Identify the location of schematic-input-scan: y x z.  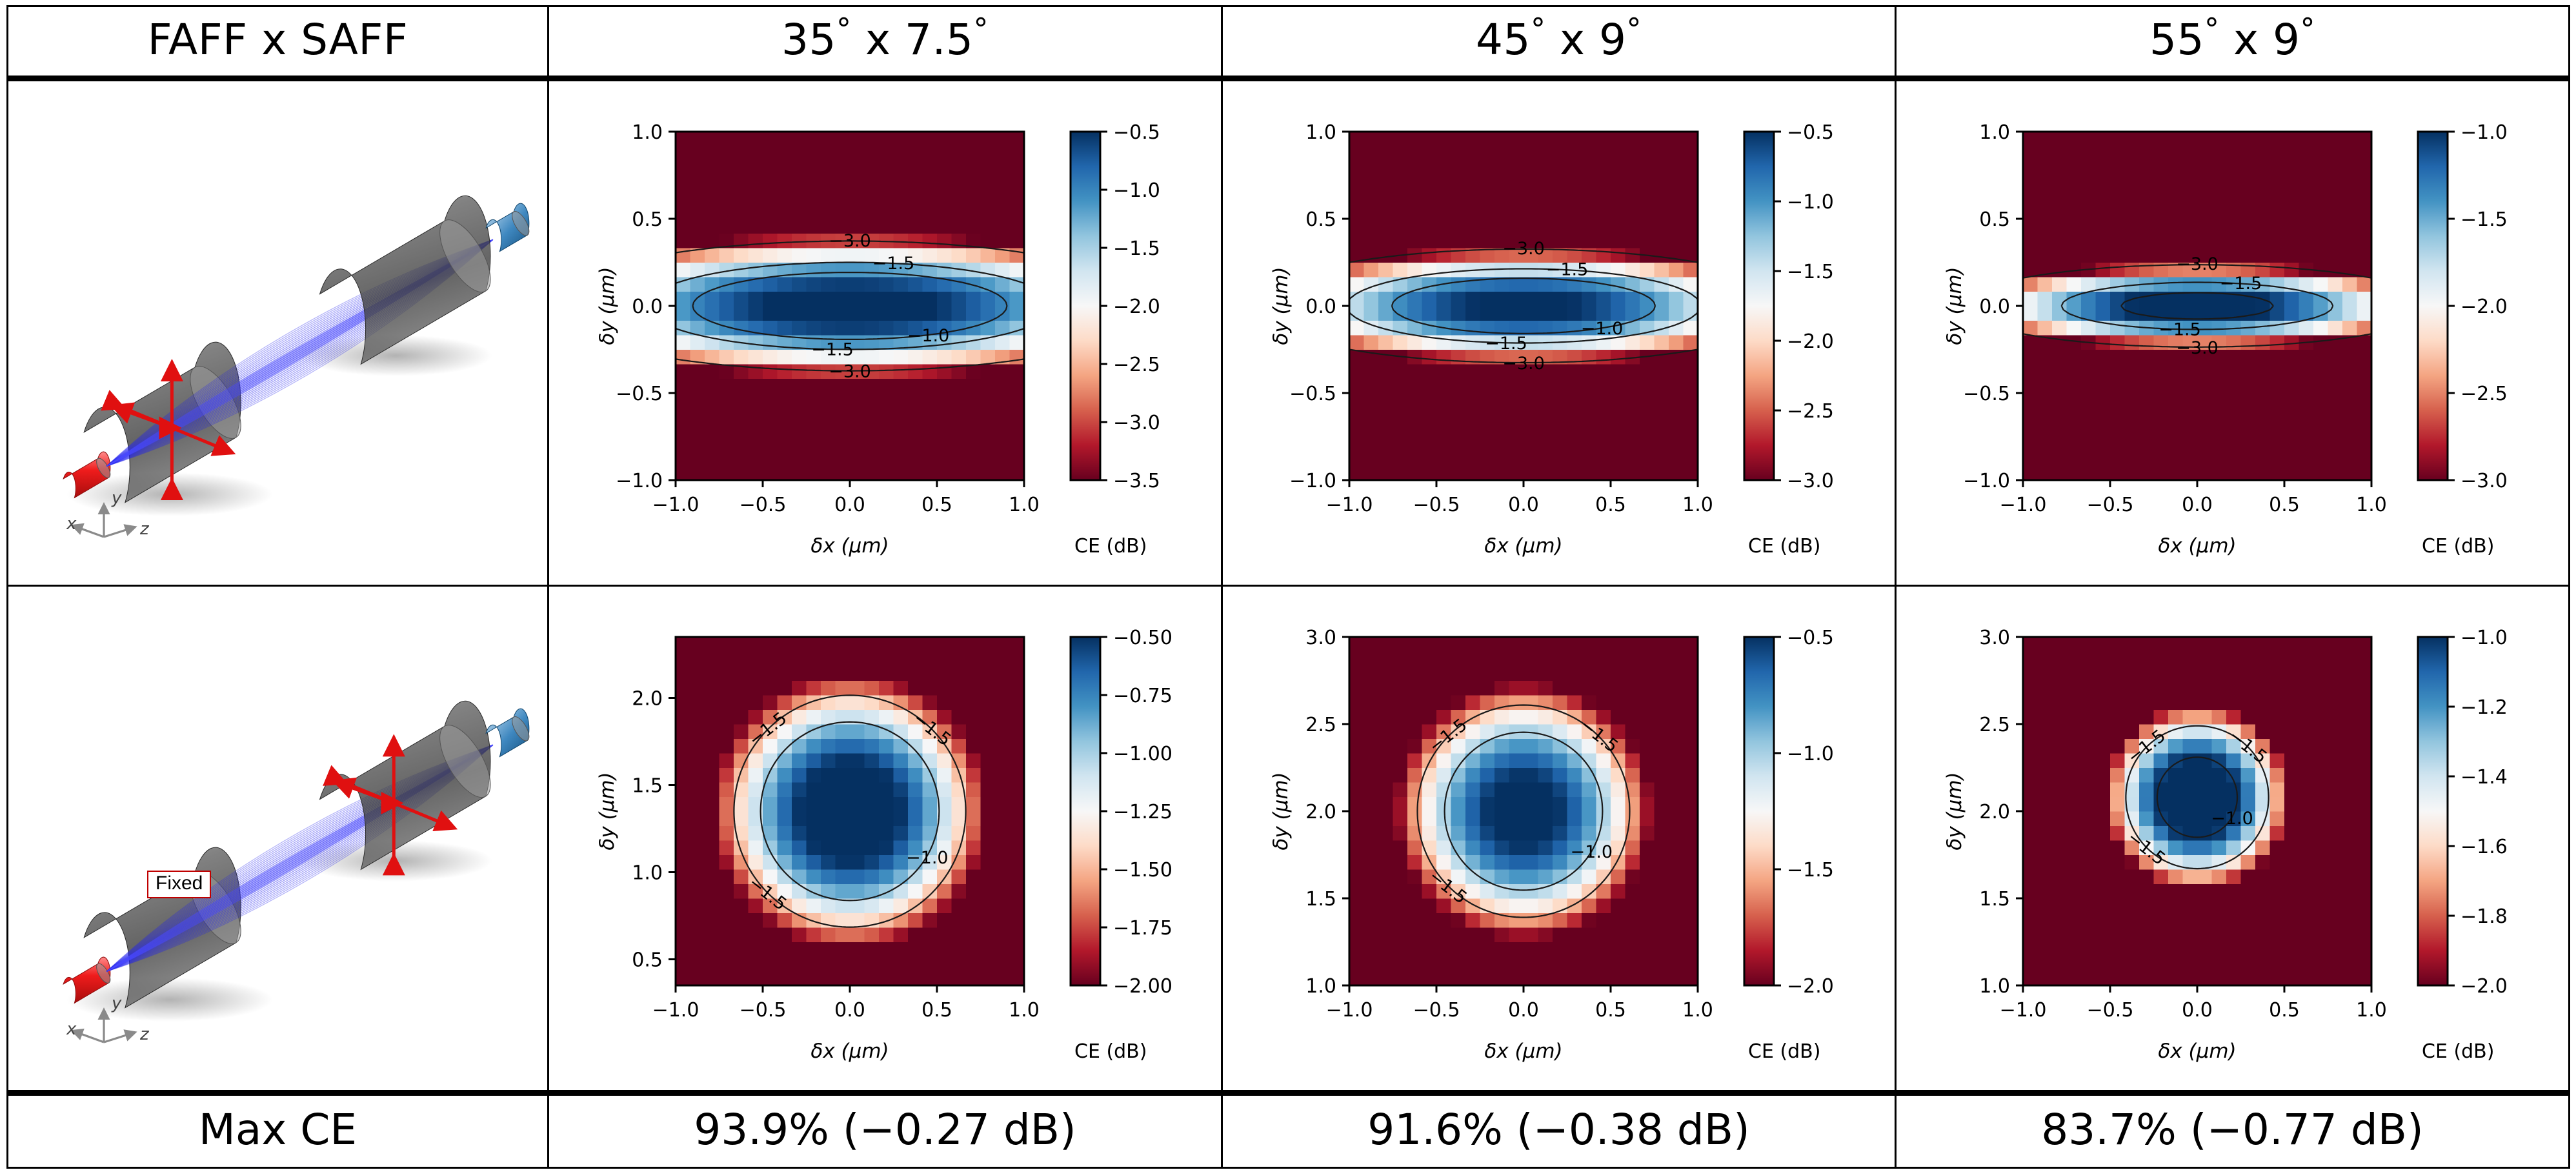
(278, 333).